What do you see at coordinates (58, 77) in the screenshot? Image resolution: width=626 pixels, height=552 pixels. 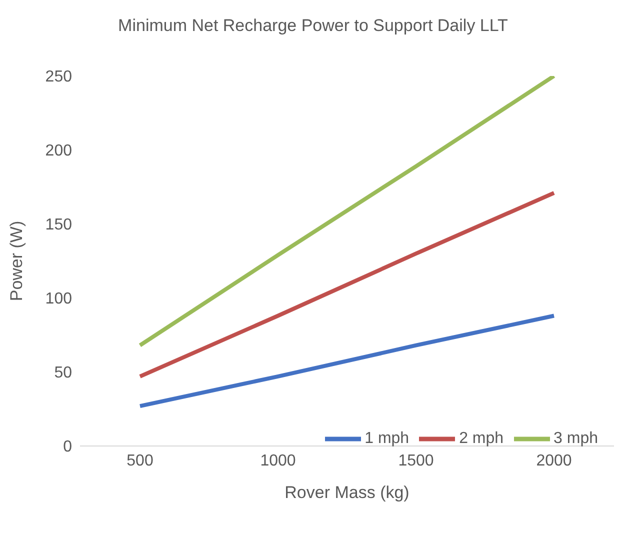 I see `y-tick-label: 250` at bounding box center [58, 77].